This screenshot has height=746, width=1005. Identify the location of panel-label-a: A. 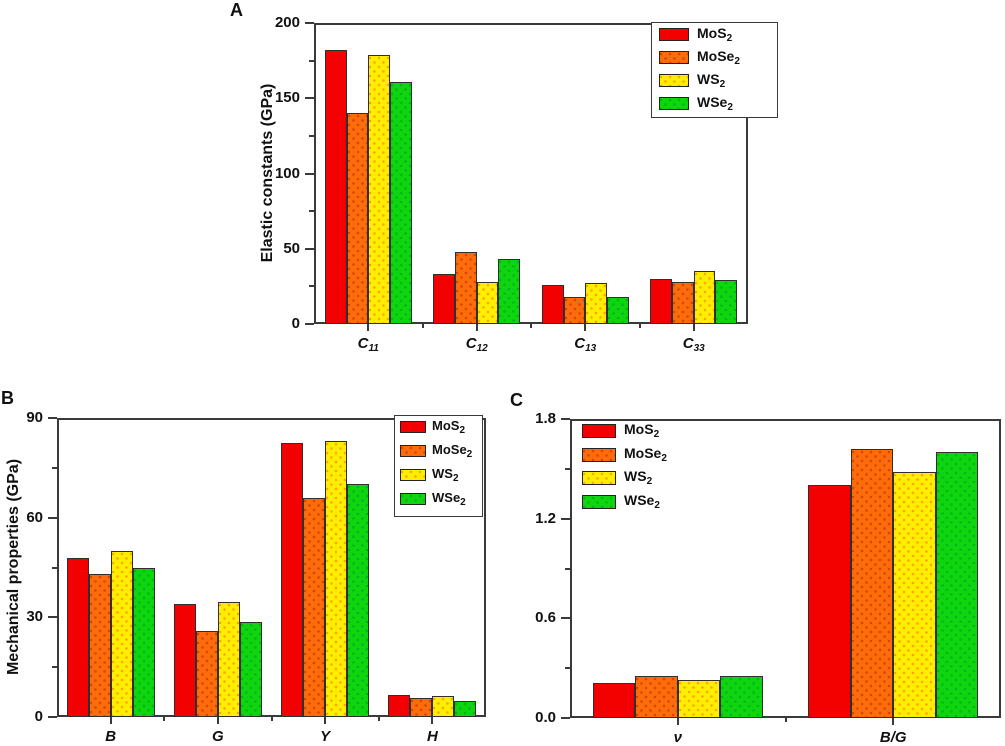
(236, 10).